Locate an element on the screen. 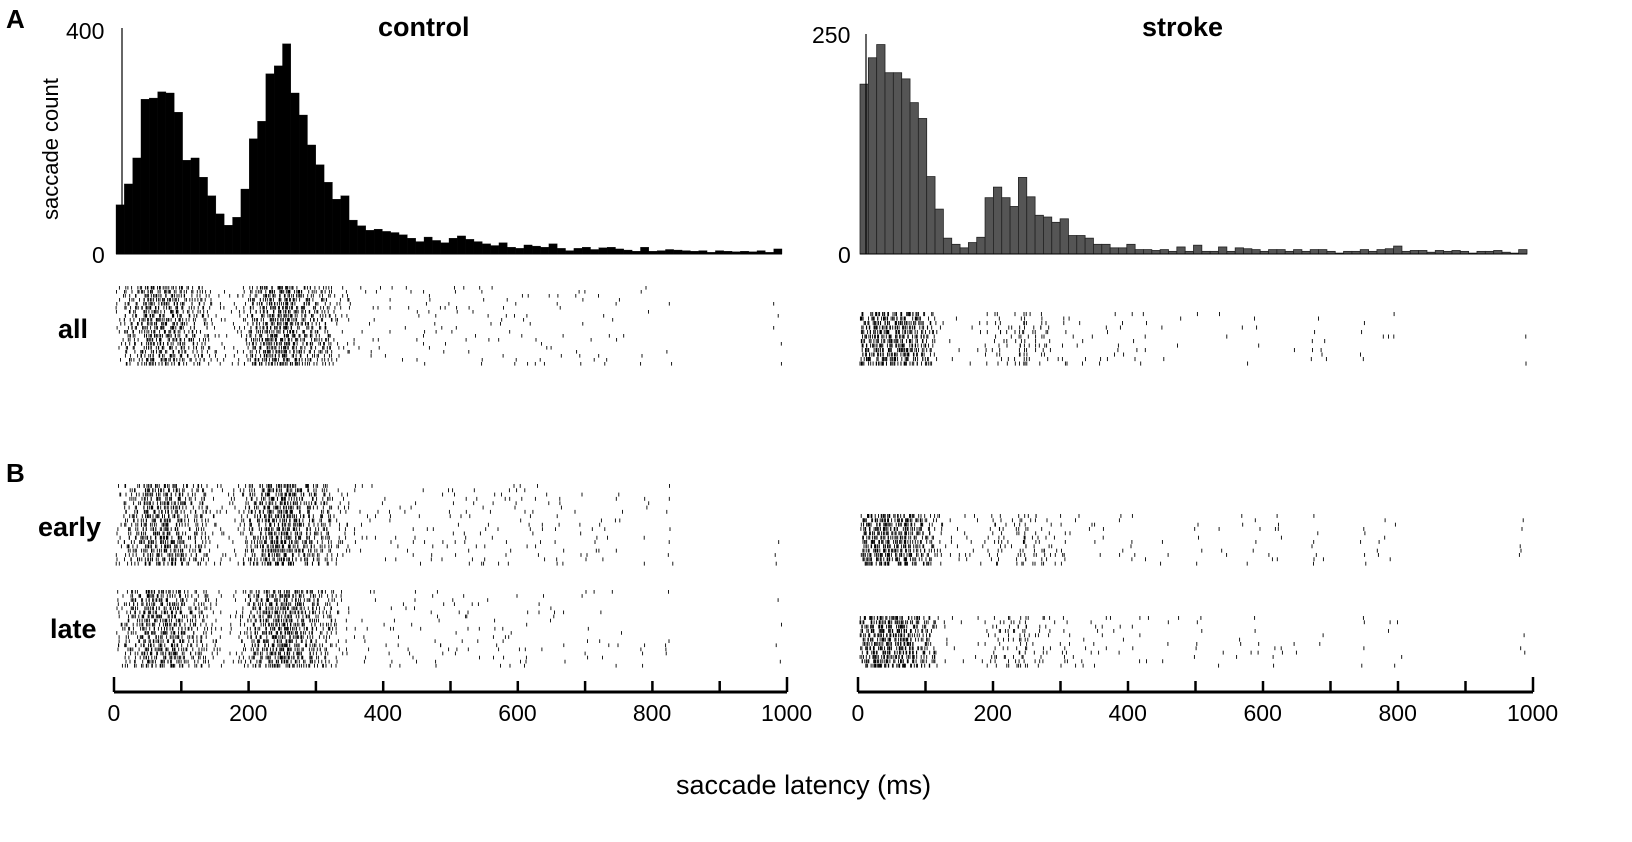 Image resolution: width=1632 pixels, height=842 pixels. row-label-late: late is located at coordinates (73, 629).